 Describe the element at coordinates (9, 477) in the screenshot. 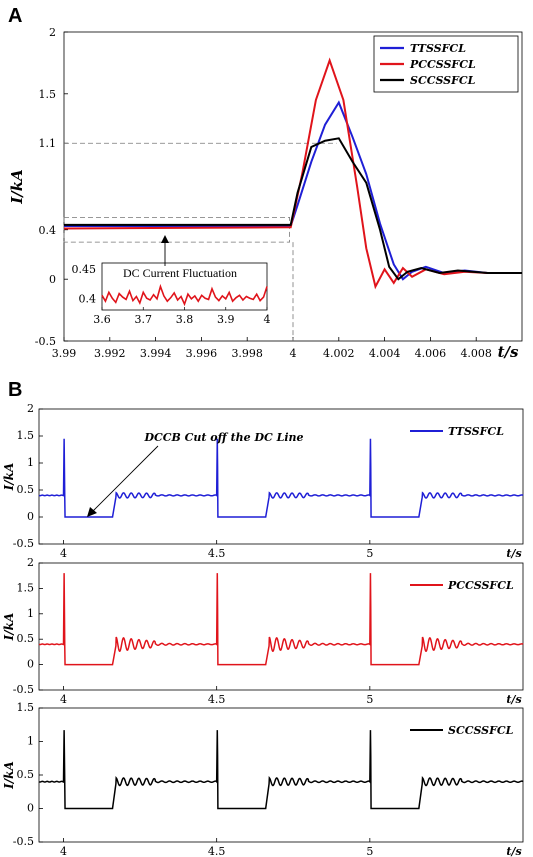

I see `y-axis-label-b1: I/kA` at that location.